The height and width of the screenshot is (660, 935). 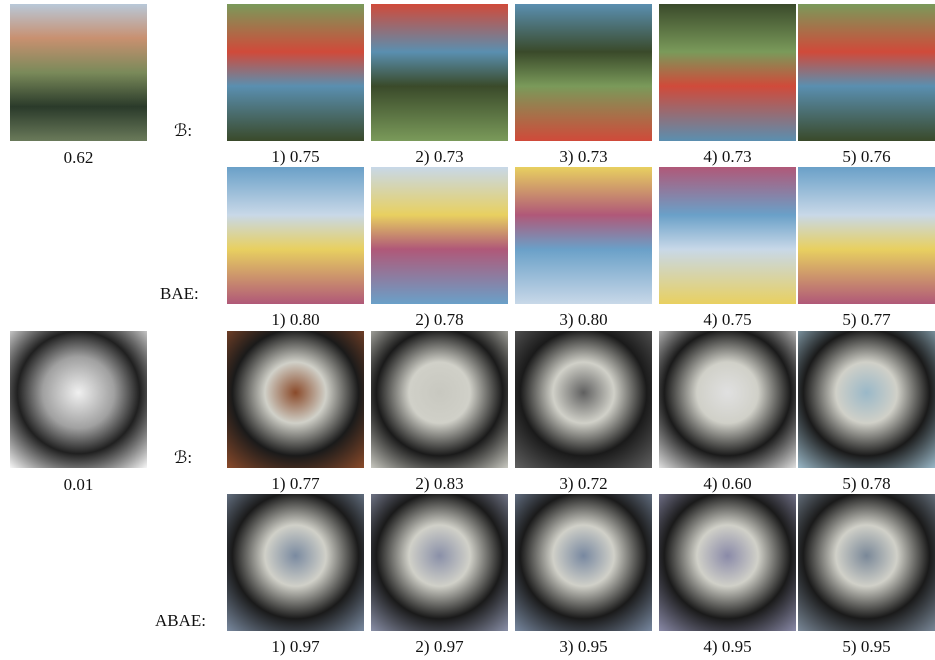 What do you see at coordinates (583, 483) in the screenshot?
I see `image-caption: 3) 0.72` at bounding box center [583, 483].